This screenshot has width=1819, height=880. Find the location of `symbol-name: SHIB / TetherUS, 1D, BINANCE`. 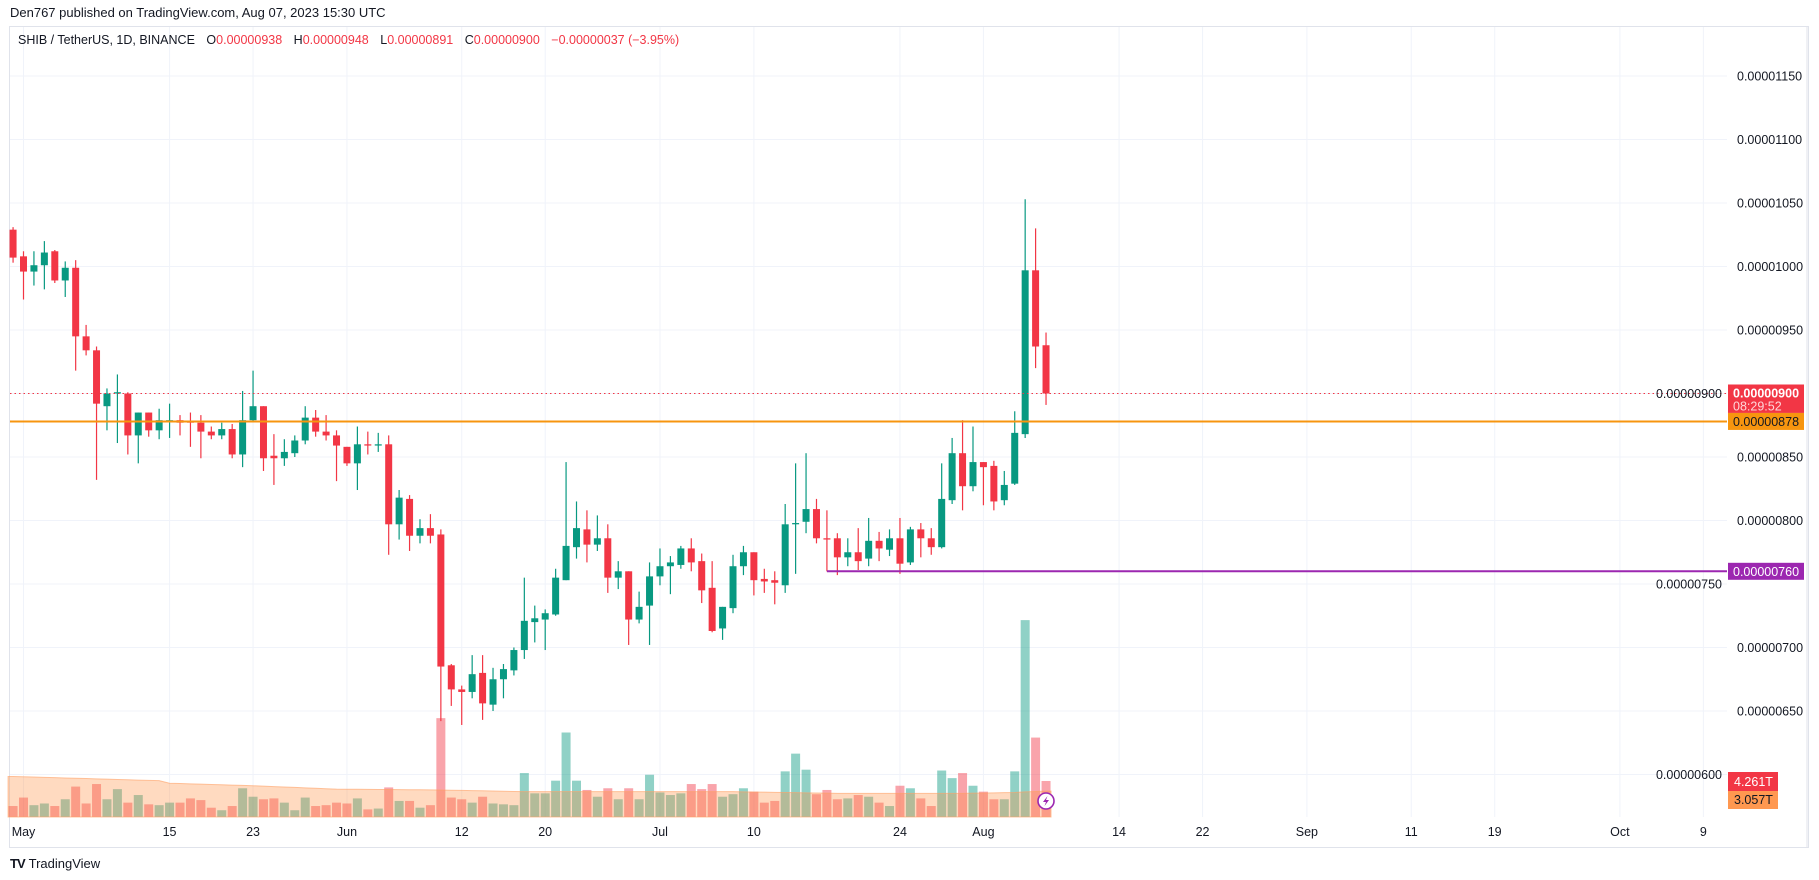

symbol-name: SHIB / TetherUS, 1D, BINANCE is located at coordinates (106, 40).